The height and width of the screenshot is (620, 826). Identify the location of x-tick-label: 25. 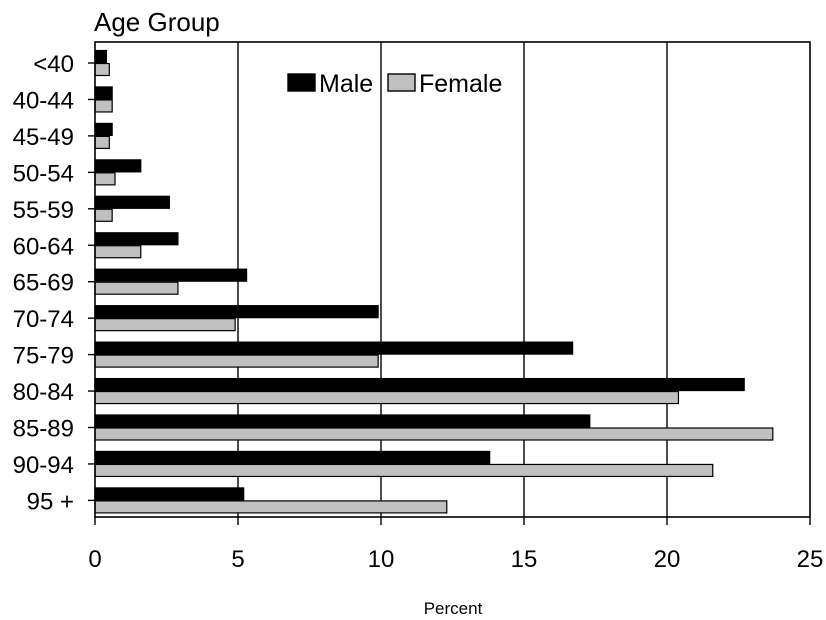
(810, 559).